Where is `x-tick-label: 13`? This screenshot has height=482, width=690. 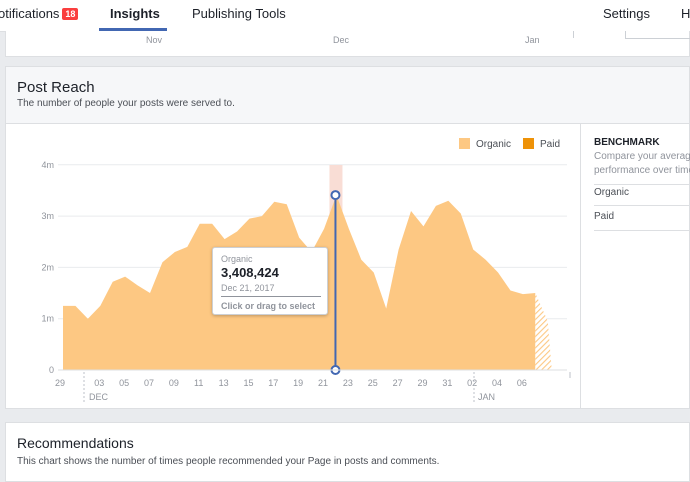 x-tick-label: 13 is located at coordinates (224, 383).